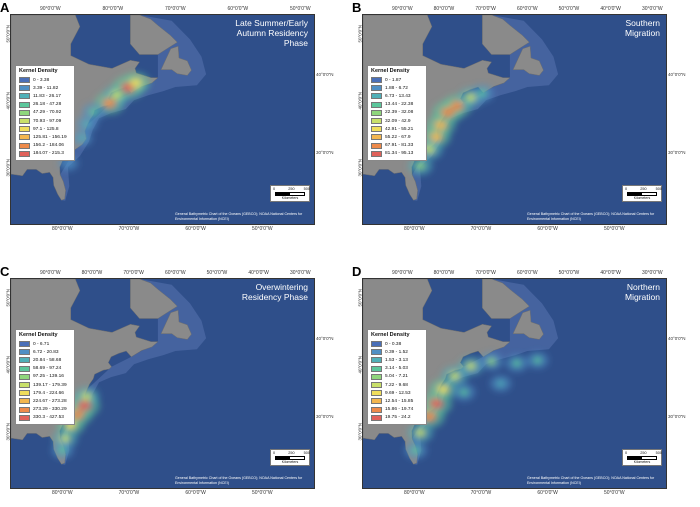 The width and height of the screenshot is (700, 507). What do you see at coordinates (45, 377) in the screenshot?
I see `legend-item: 97.25 - 139.16` at bounding box center [45, 377].